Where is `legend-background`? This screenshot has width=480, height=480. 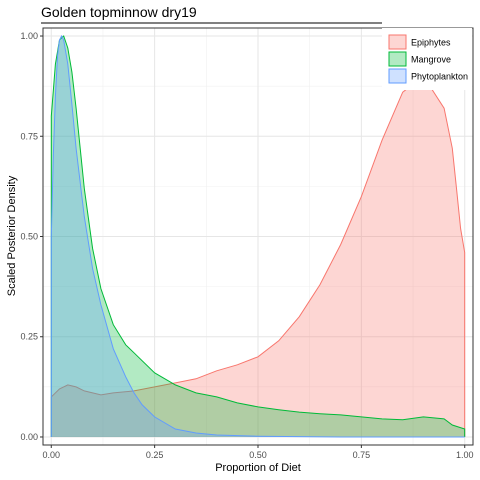 legend-background is located at coordinates (427, 59).